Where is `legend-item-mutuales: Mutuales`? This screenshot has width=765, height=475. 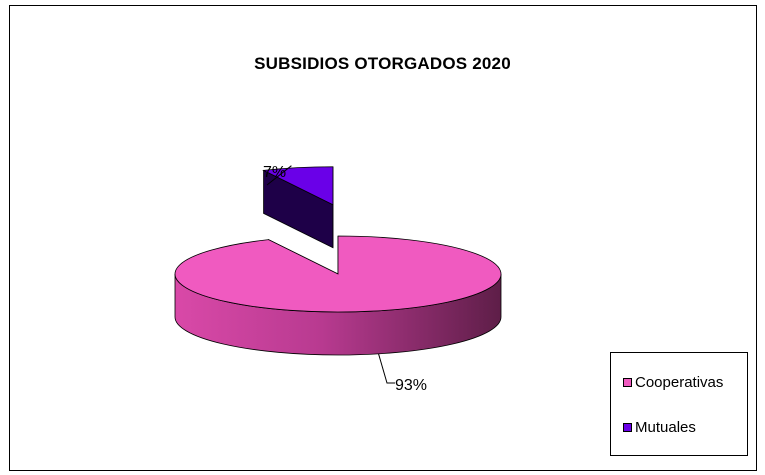 legend-item-mutuales: Mutuales is located at coordinates (659, 427).